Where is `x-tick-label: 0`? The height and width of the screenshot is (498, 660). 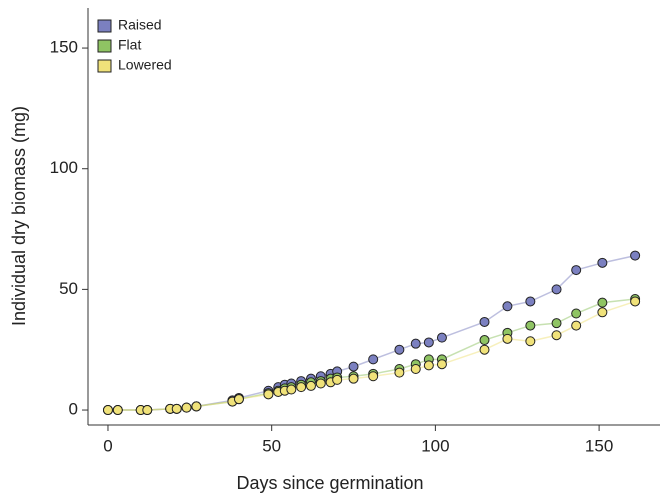
x-tick-label: 0 is located at coordinates (107, 445).